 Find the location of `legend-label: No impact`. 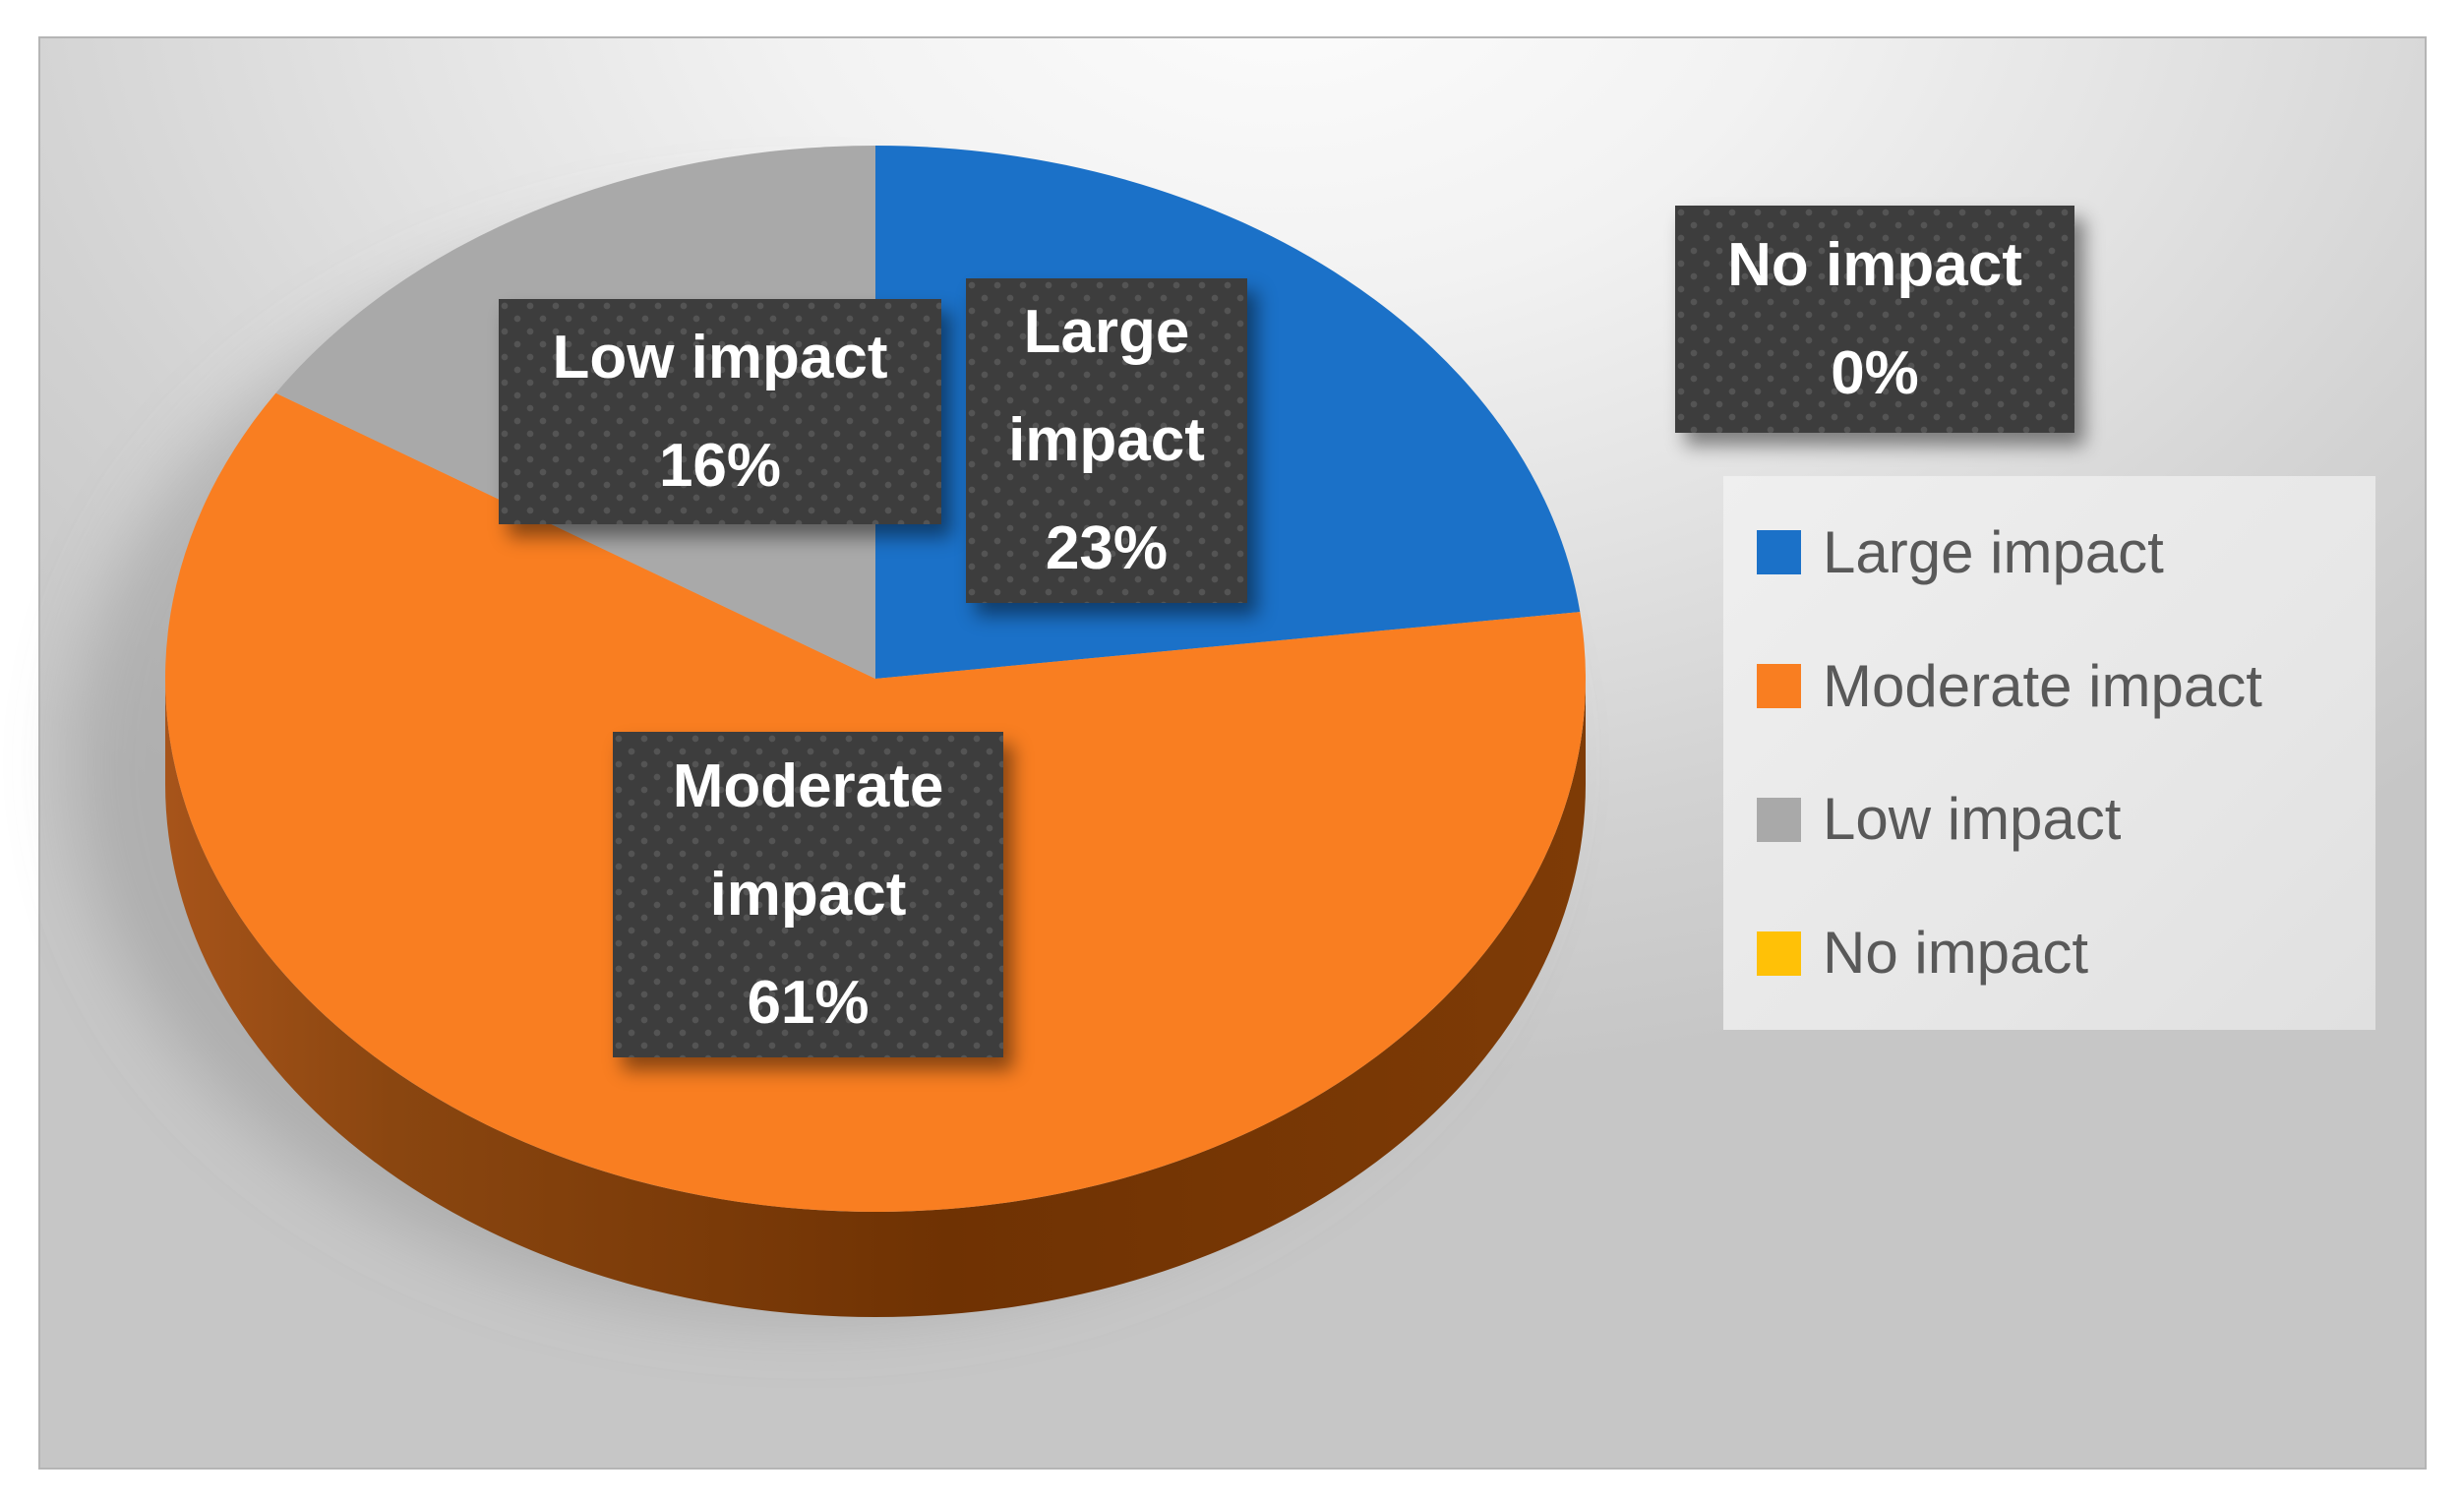

legend-label: No impact is located at coordinates (1956, 954).